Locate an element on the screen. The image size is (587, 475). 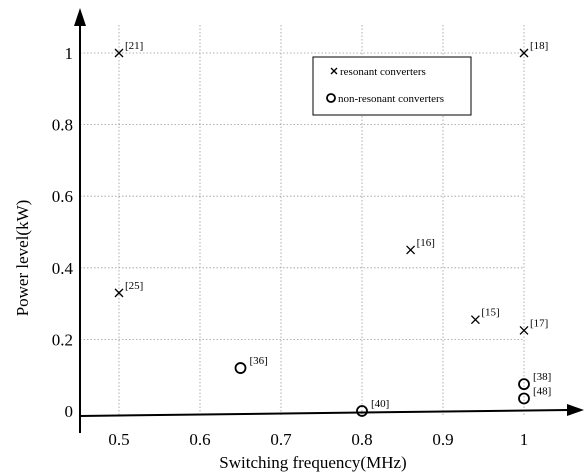
point-label: [16] is located at coordinates (426, 243).